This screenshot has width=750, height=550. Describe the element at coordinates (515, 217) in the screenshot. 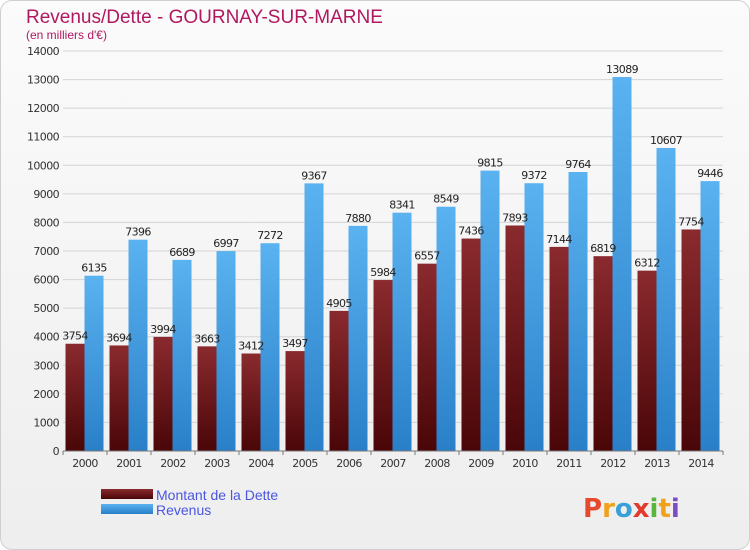

I see `data-label-debt: 7893` at that location.